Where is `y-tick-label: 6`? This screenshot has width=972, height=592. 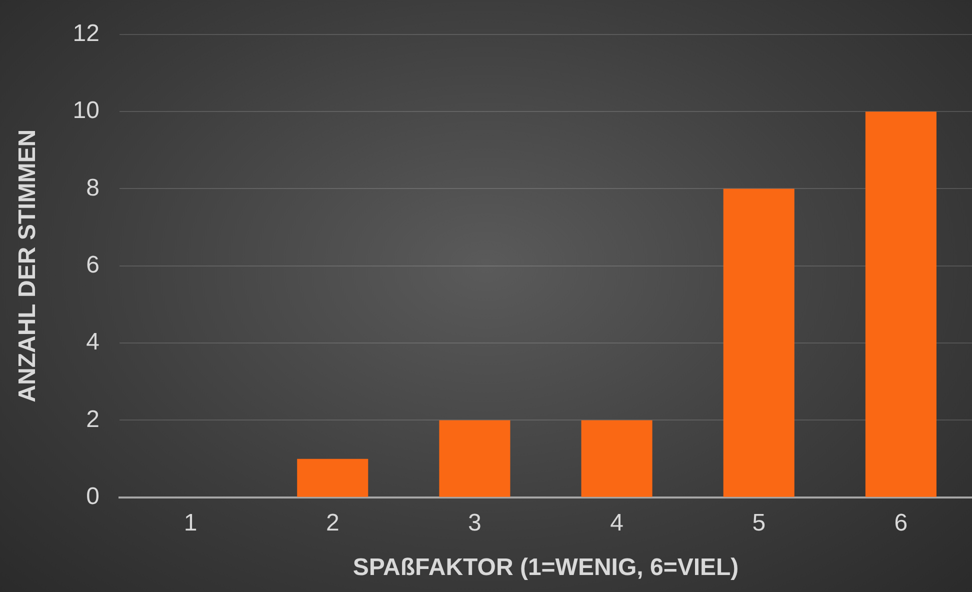
y-tick-label: 6 is located at coordinates (93, 265).